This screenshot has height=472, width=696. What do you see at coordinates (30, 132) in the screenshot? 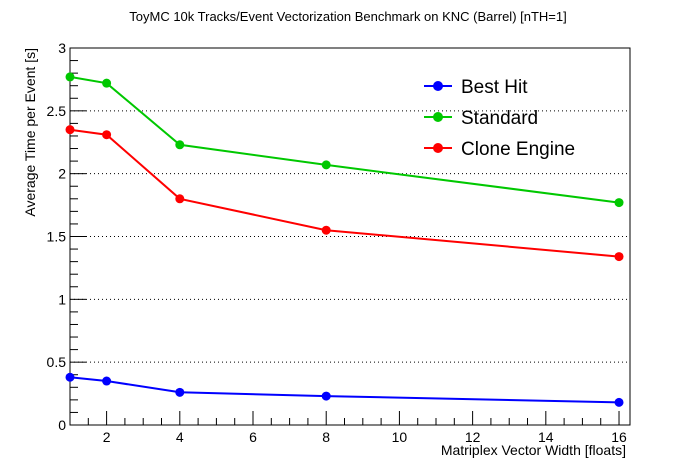
I see `y-axis-label: Average Time per Event [s]` at bounding box center [30, 132].